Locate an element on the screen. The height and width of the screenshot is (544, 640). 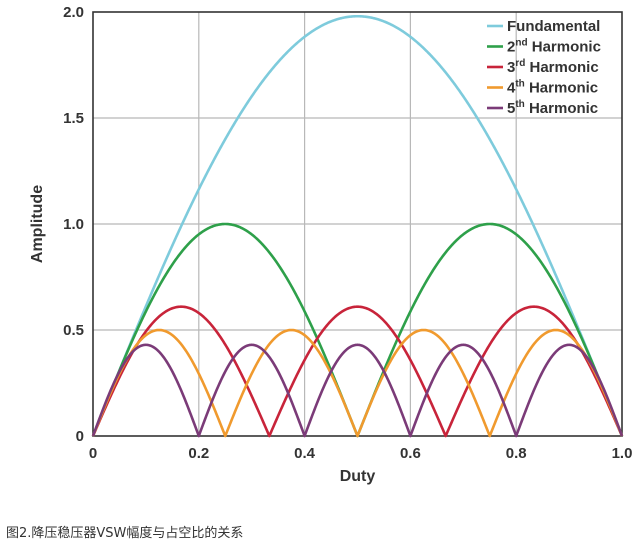
legend-label: Fundamental is located at coordinates (553, 26).